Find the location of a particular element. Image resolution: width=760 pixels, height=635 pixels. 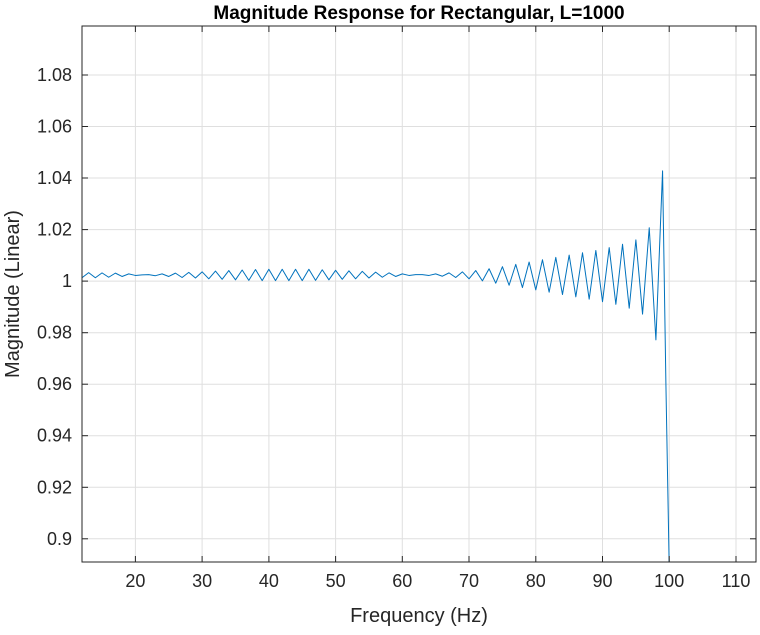

x-tick-label-7: 90 is located at coordinates (602, 581).